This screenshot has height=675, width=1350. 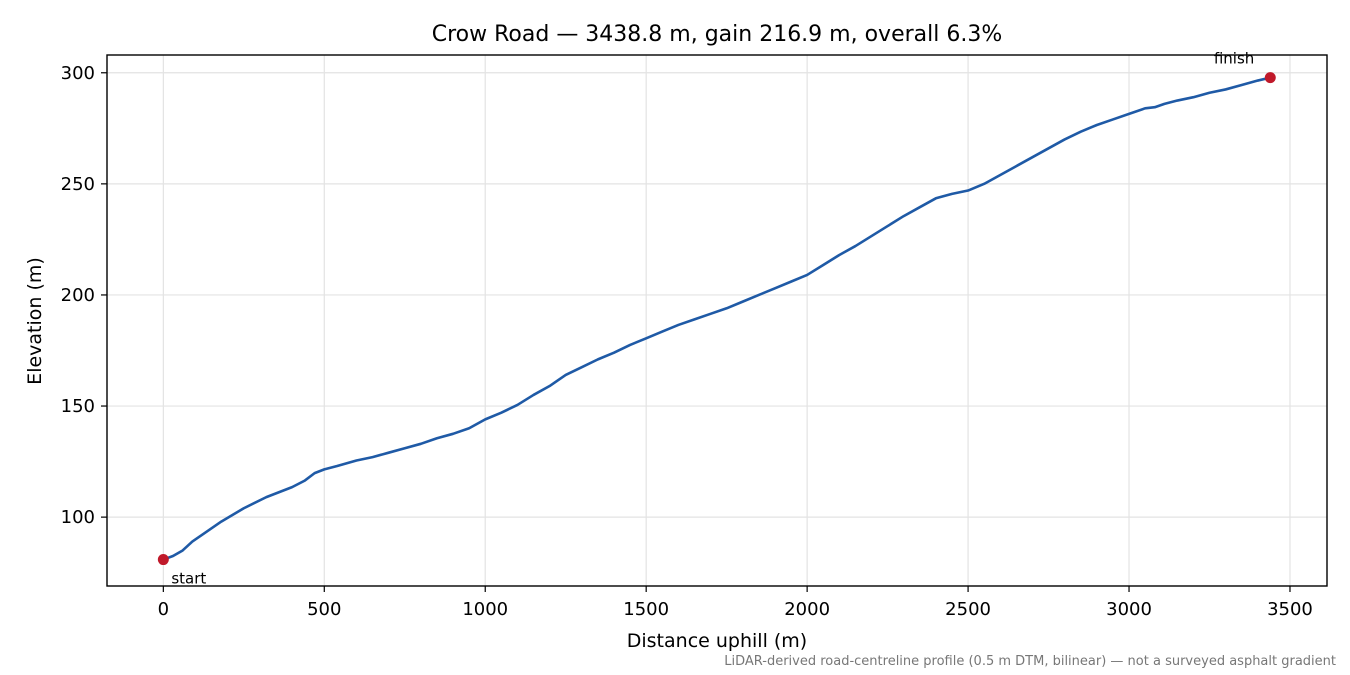 What do you see at coordinates (1129, 609) in the screenshot?
I see `x-tick-label: 3000` at bounding box center [1129, 609].